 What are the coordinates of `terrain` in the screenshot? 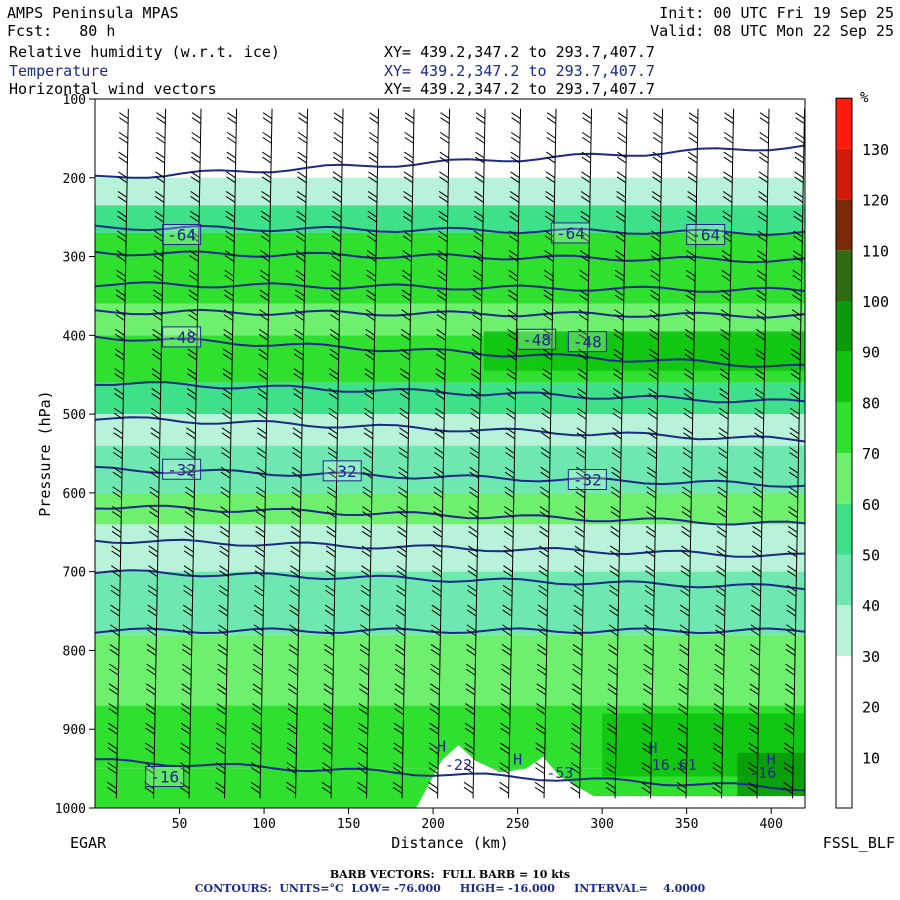 It's located at (450, 776).